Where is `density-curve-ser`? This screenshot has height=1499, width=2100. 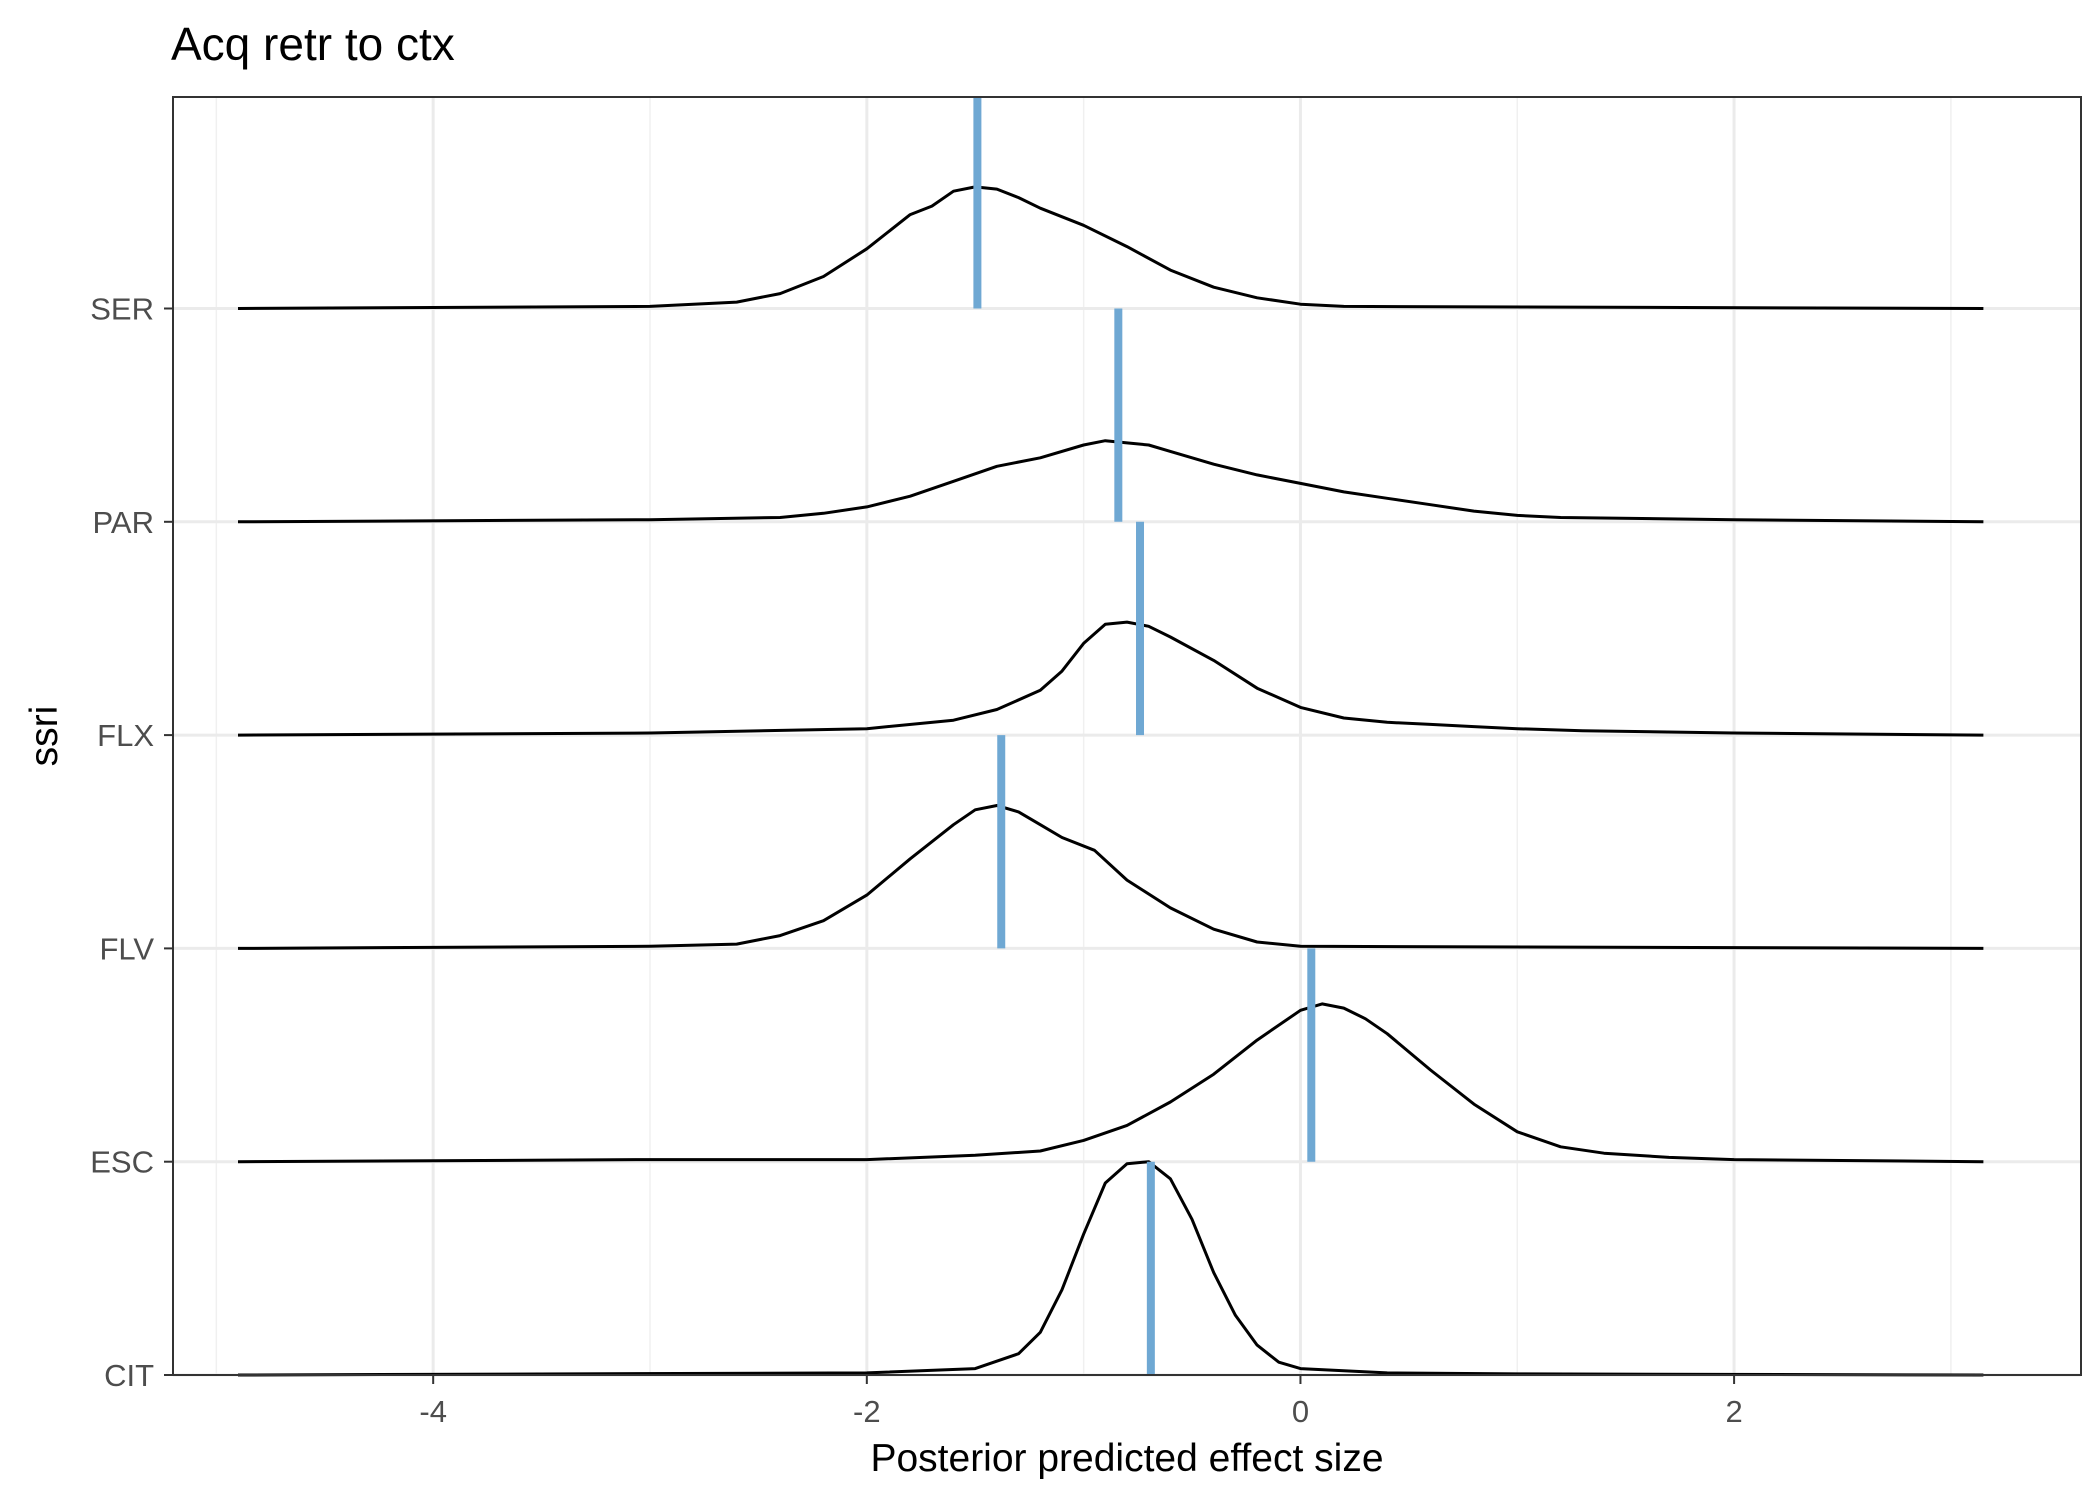 density-curve-ser is located at coordinates (1110, 247).